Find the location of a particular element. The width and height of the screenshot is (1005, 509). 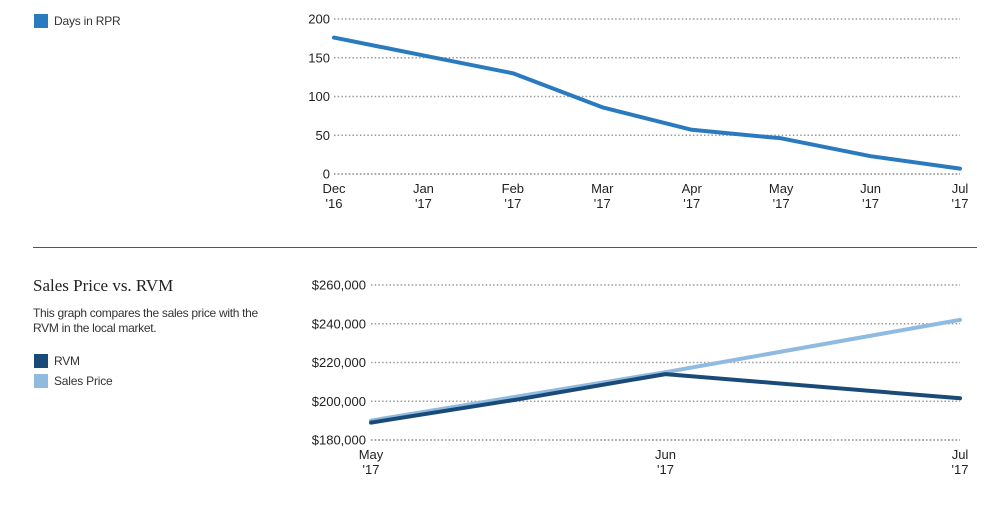

legend-label-rvm: RVM is located at coordinates (67, 361).